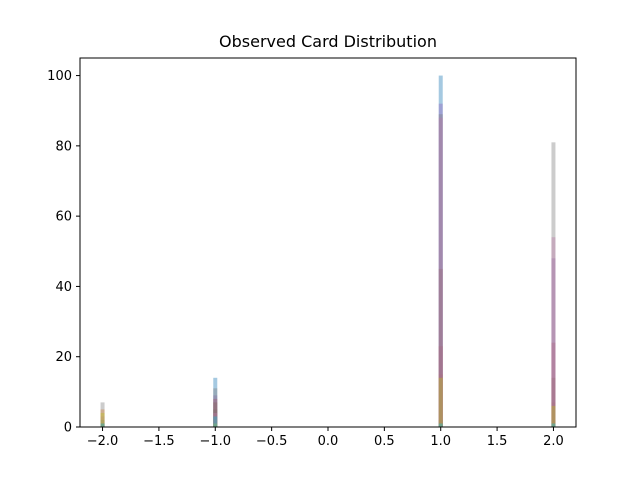  Describe the element at coordinates (59, 76) in the screenshot. I see `y-tick-label: 100` at that location.